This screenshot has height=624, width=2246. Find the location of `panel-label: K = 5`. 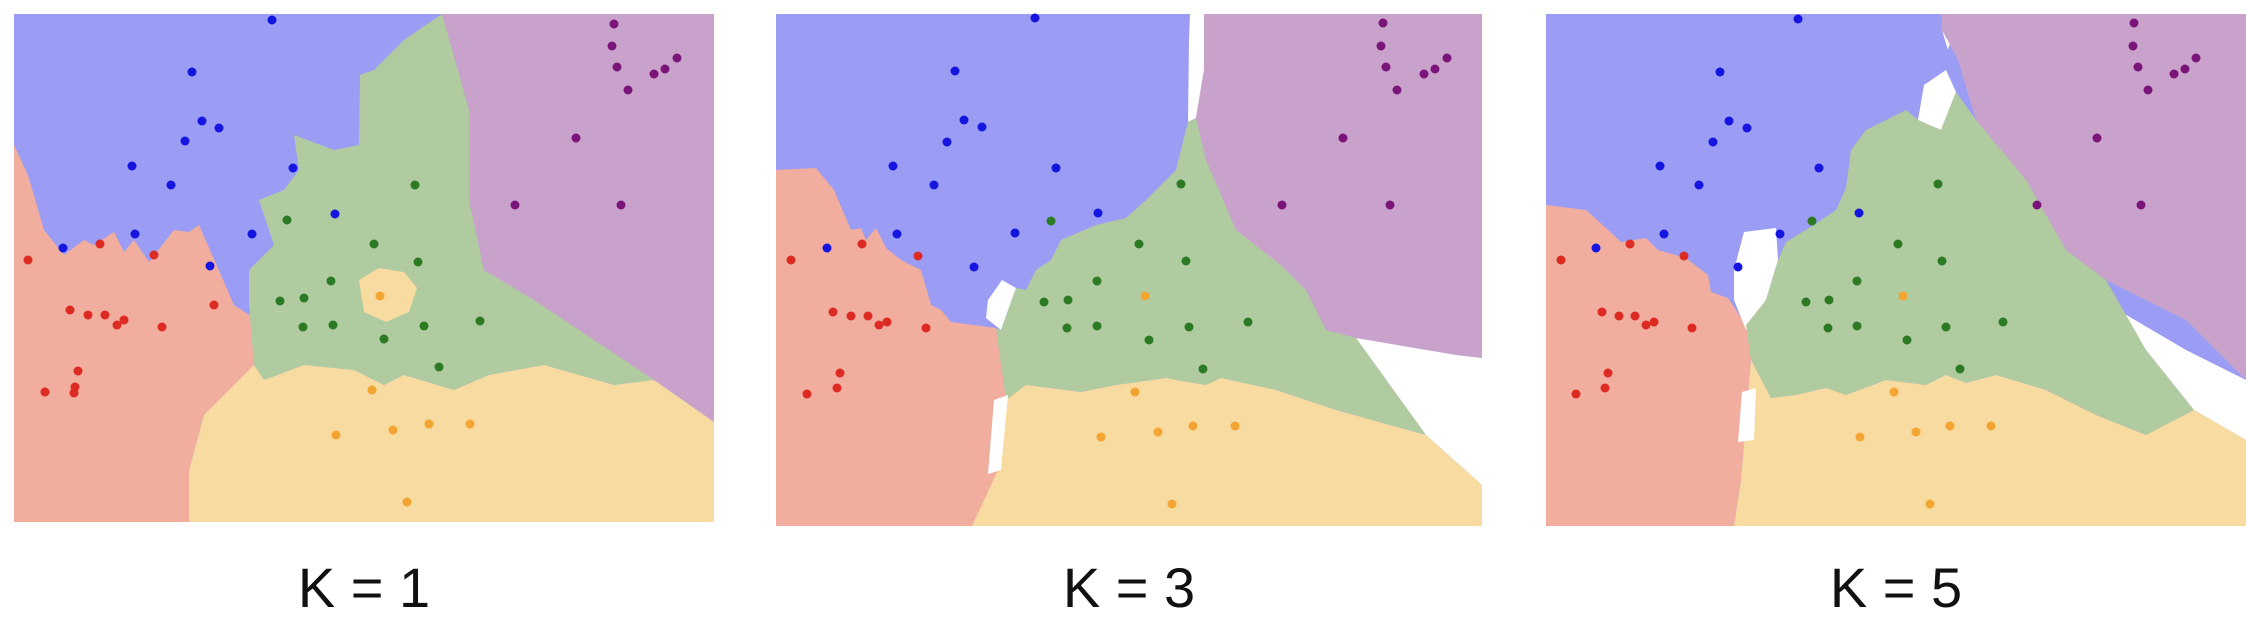

panel-label: K = 5 is located at coordinates (1896, 587).